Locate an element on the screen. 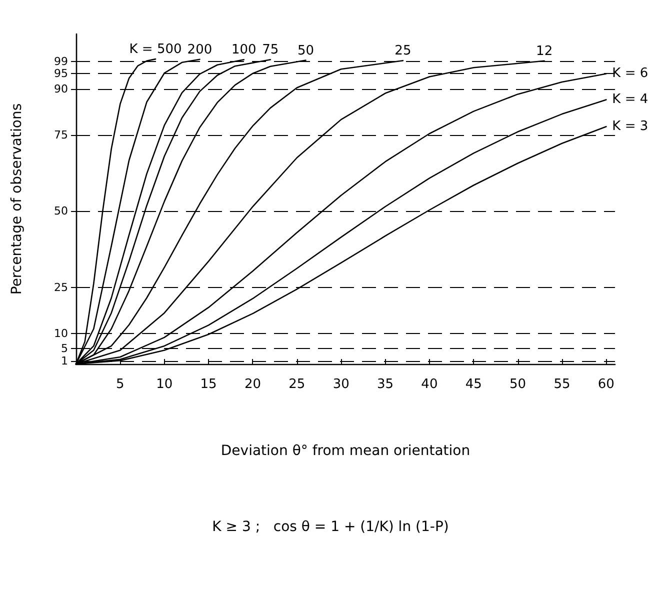 This screenshot has width=661, height=614. x-tick-label: 25 is located at coordinates (297, 384).